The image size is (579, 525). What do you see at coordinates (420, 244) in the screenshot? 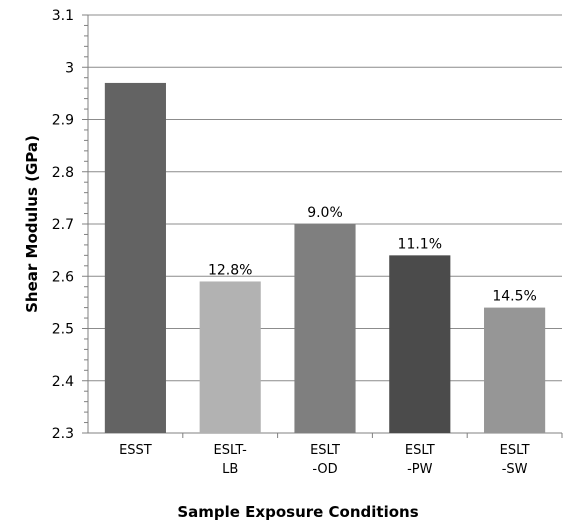
I see `data-label-3: 11.1%` at bounding box center [420, 244].